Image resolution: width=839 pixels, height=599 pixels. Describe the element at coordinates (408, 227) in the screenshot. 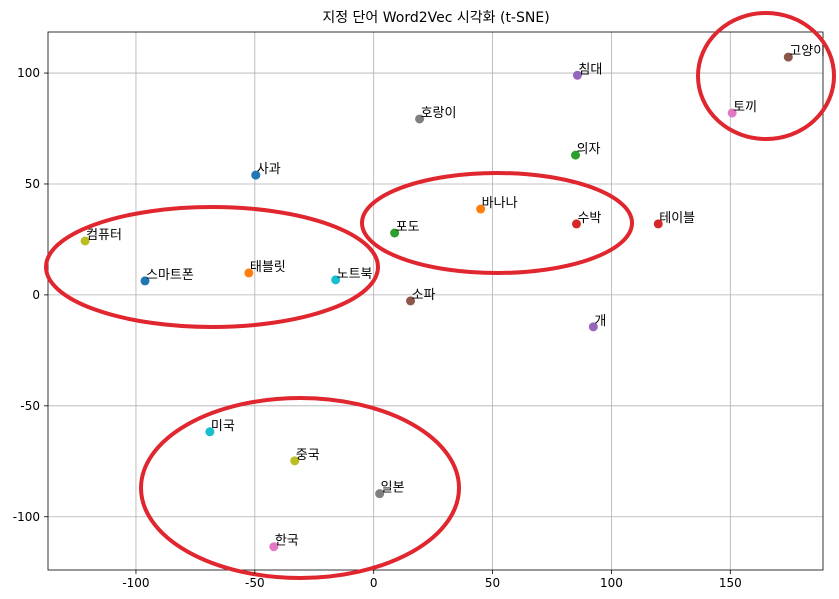

I see `point-label: 포도` at that location.